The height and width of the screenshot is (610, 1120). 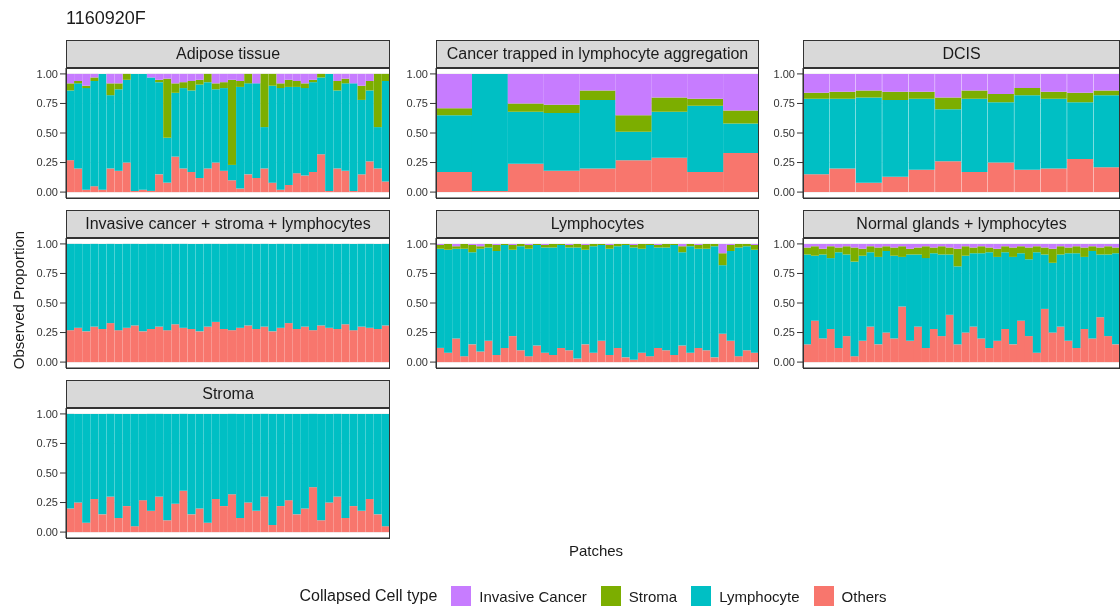 What do you see at coordinates (596, 550) in the screenshot?
I see `x-axis-title: Patches` at bounding box center [596, 550].